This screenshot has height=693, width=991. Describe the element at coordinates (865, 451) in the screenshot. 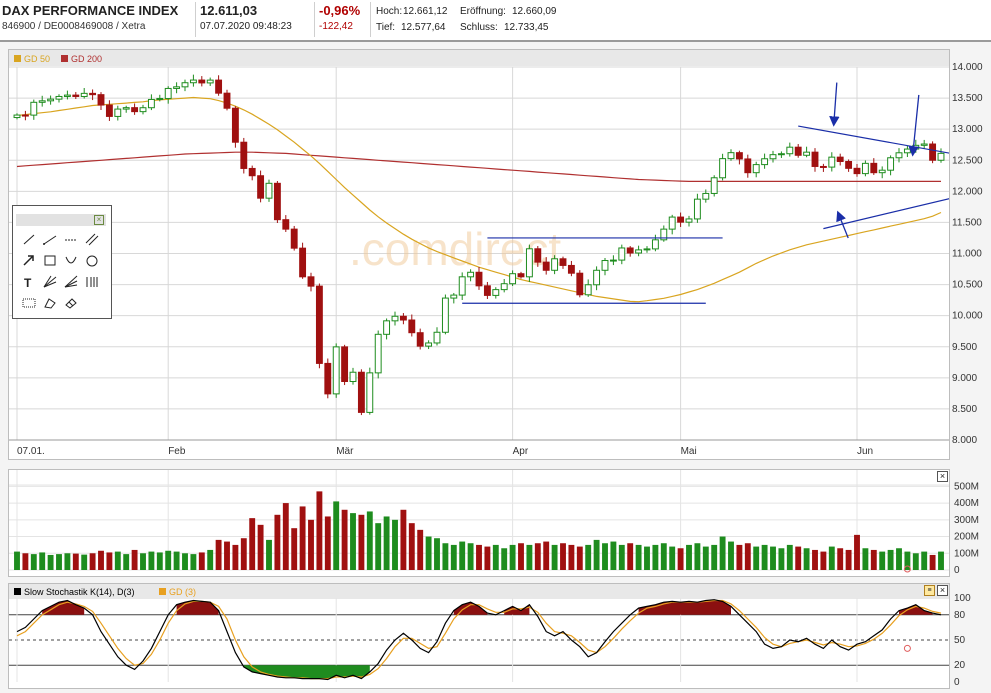

I see `price-x-tick-label: Jun` at that location.